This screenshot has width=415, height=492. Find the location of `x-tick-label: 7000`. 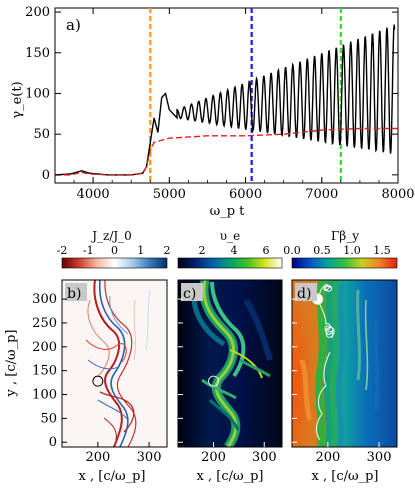

x-tick-label: 7000 is located at coordinates (321, 194).